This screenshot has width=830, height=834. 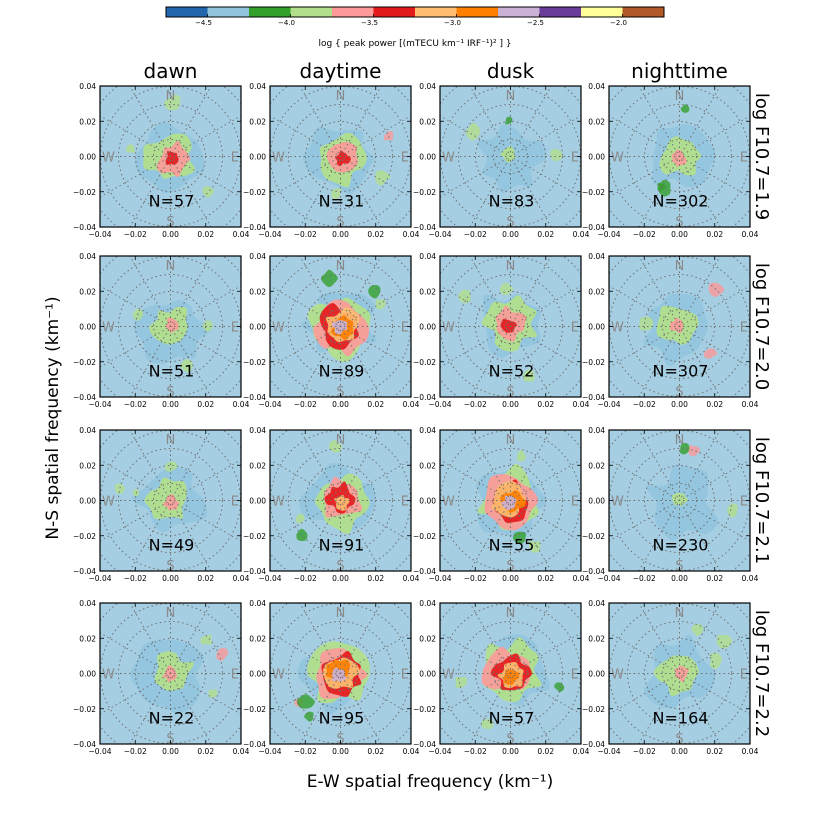 I want to click on y-axis-label: N-S spatial frequency (km⁻¹), so click(x=53, y=417).